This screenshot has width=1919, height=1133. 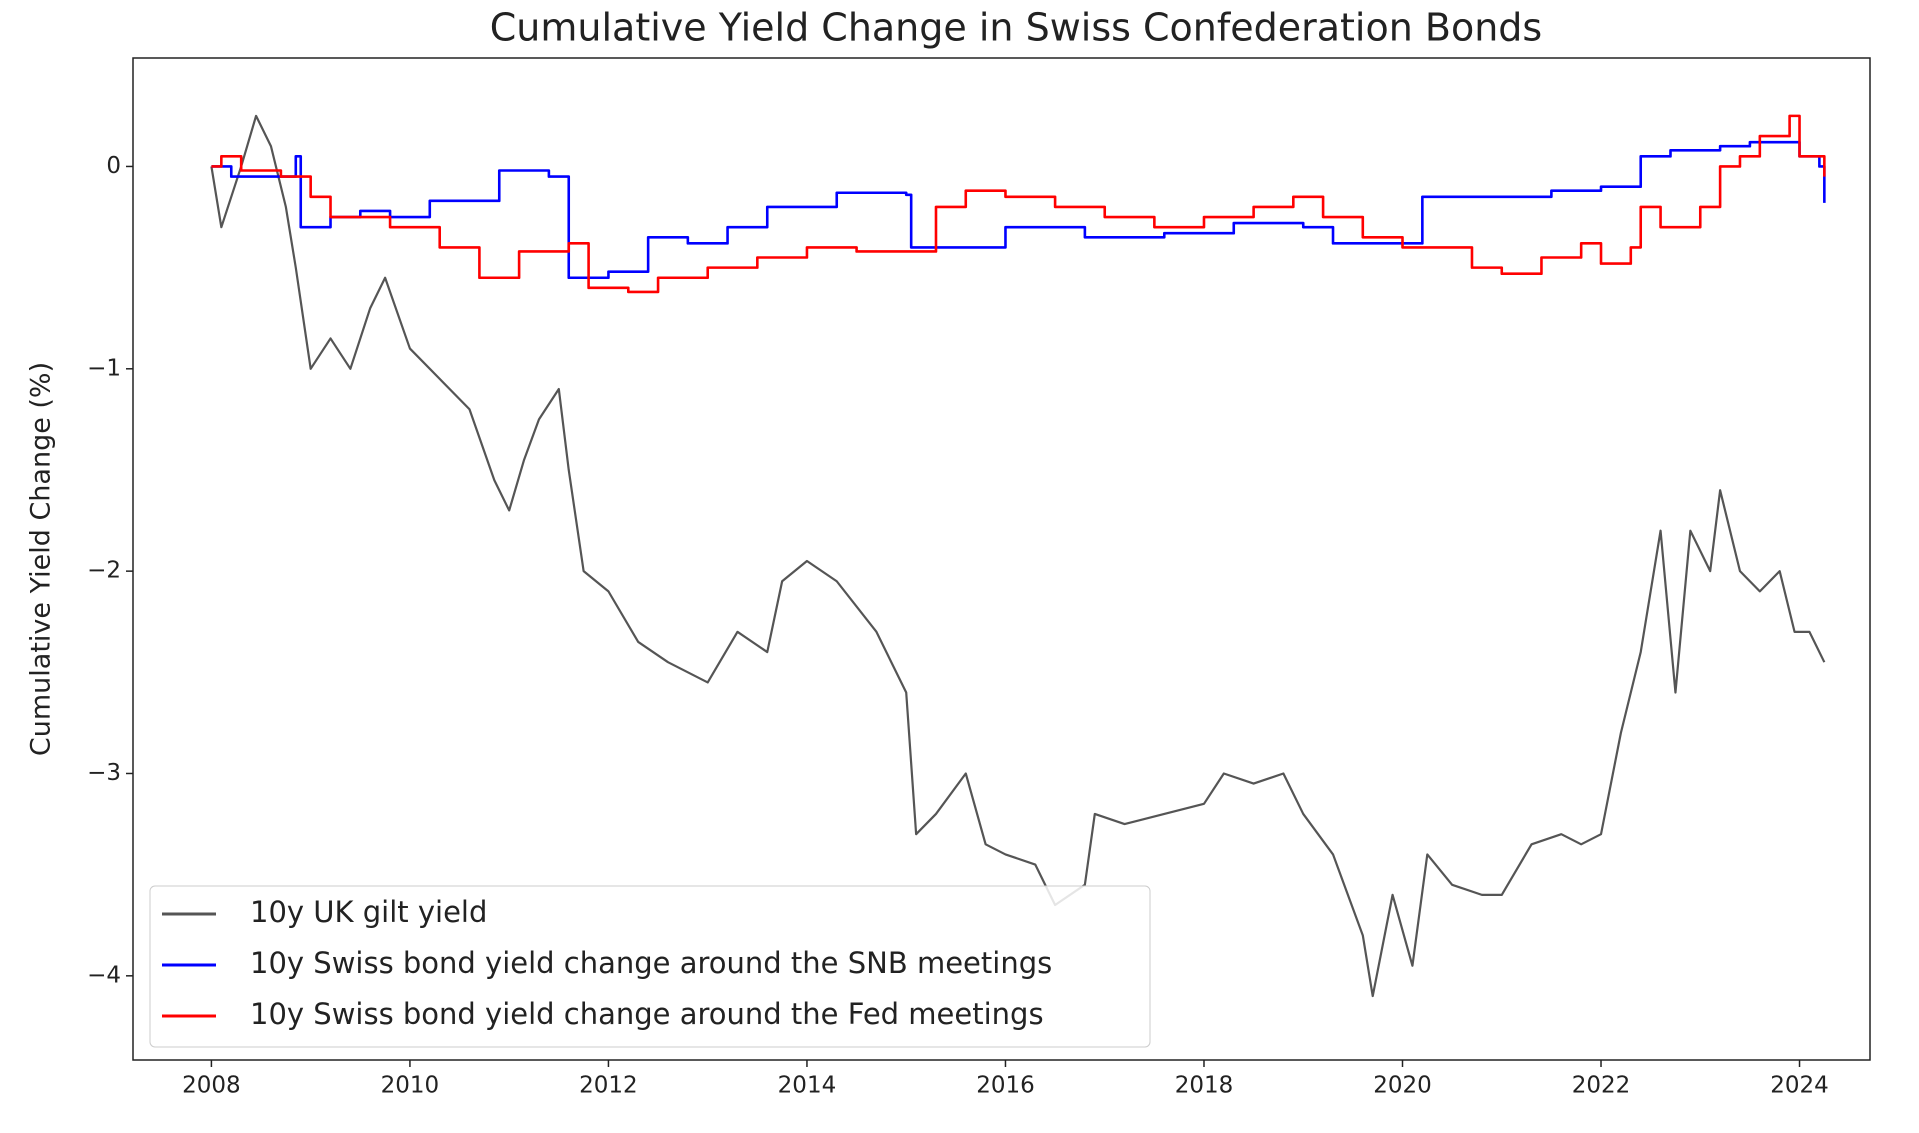 What do you see at coordinates (1402, 1086) in the screenshot?
I see `x-tick-label: 2020` at bounding box center [1402, 1086].